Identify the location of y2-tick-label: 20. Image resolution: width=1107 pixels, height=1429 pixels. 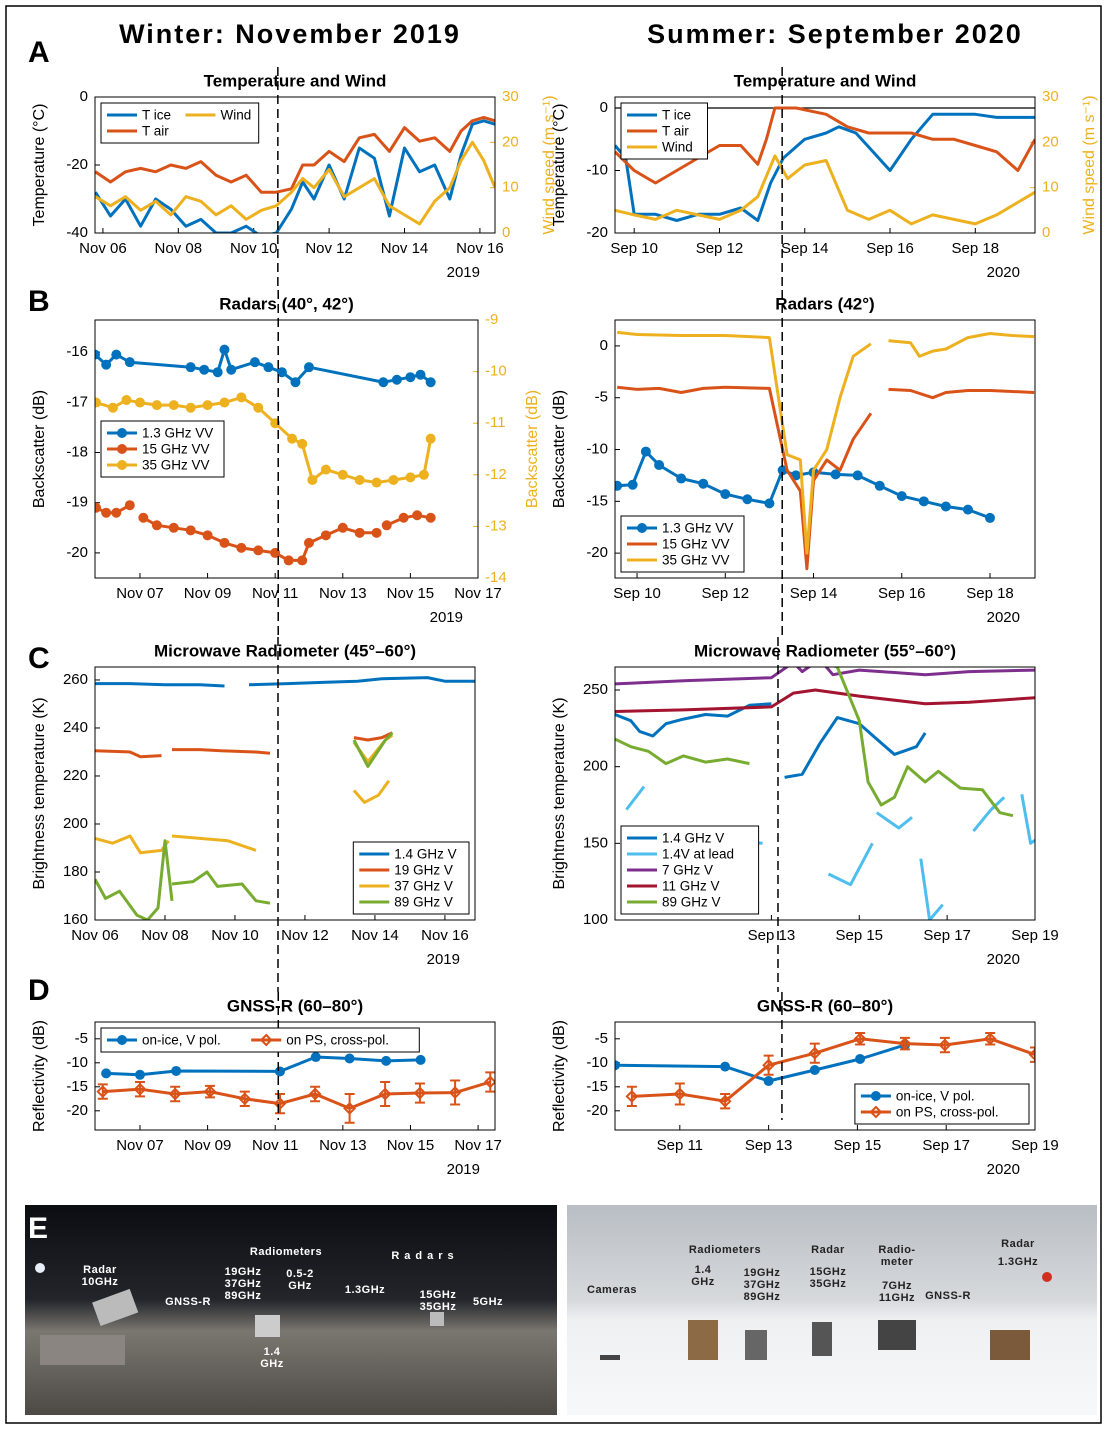
(510, 141).